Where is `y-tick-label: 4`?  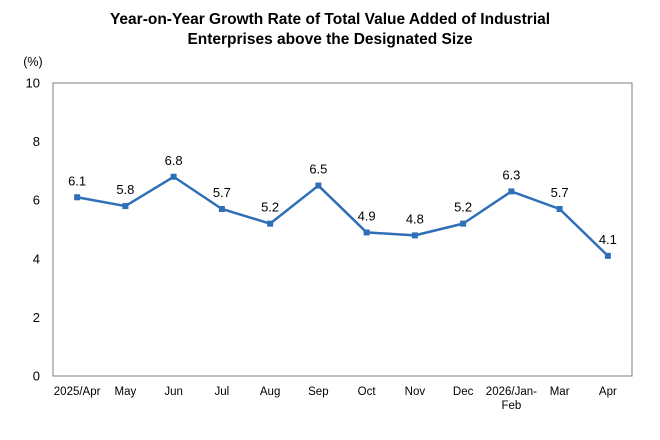
y-tick-label: 4 is located at coordinates (36, 258).